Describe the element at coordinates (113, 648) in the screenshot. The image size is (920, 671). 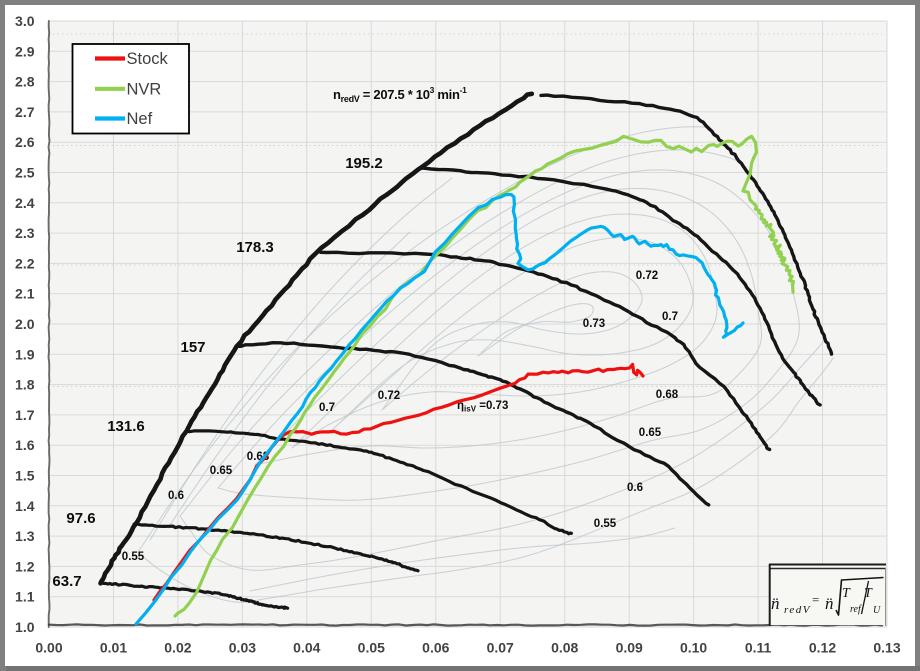
I see `svg-text: 0.01` at that location.